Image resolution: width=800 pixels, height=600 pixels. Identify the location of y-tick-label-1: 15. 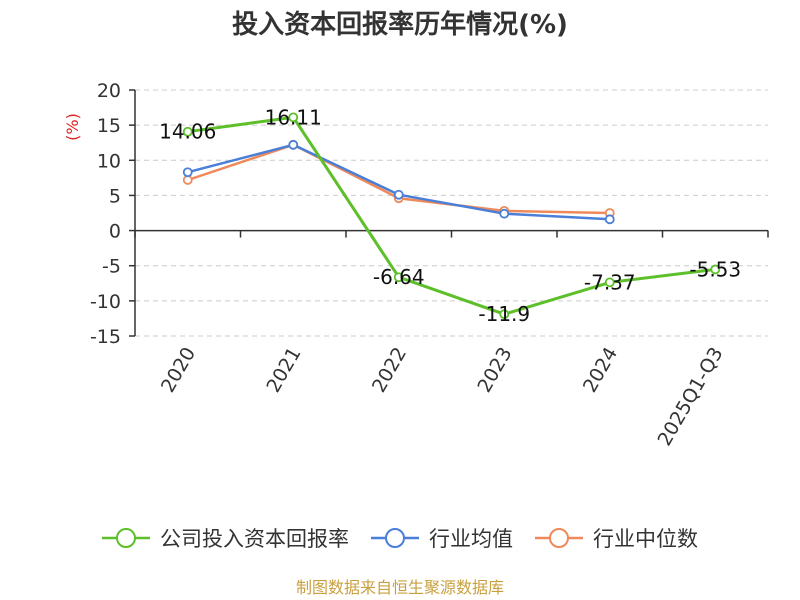
(109, 126).